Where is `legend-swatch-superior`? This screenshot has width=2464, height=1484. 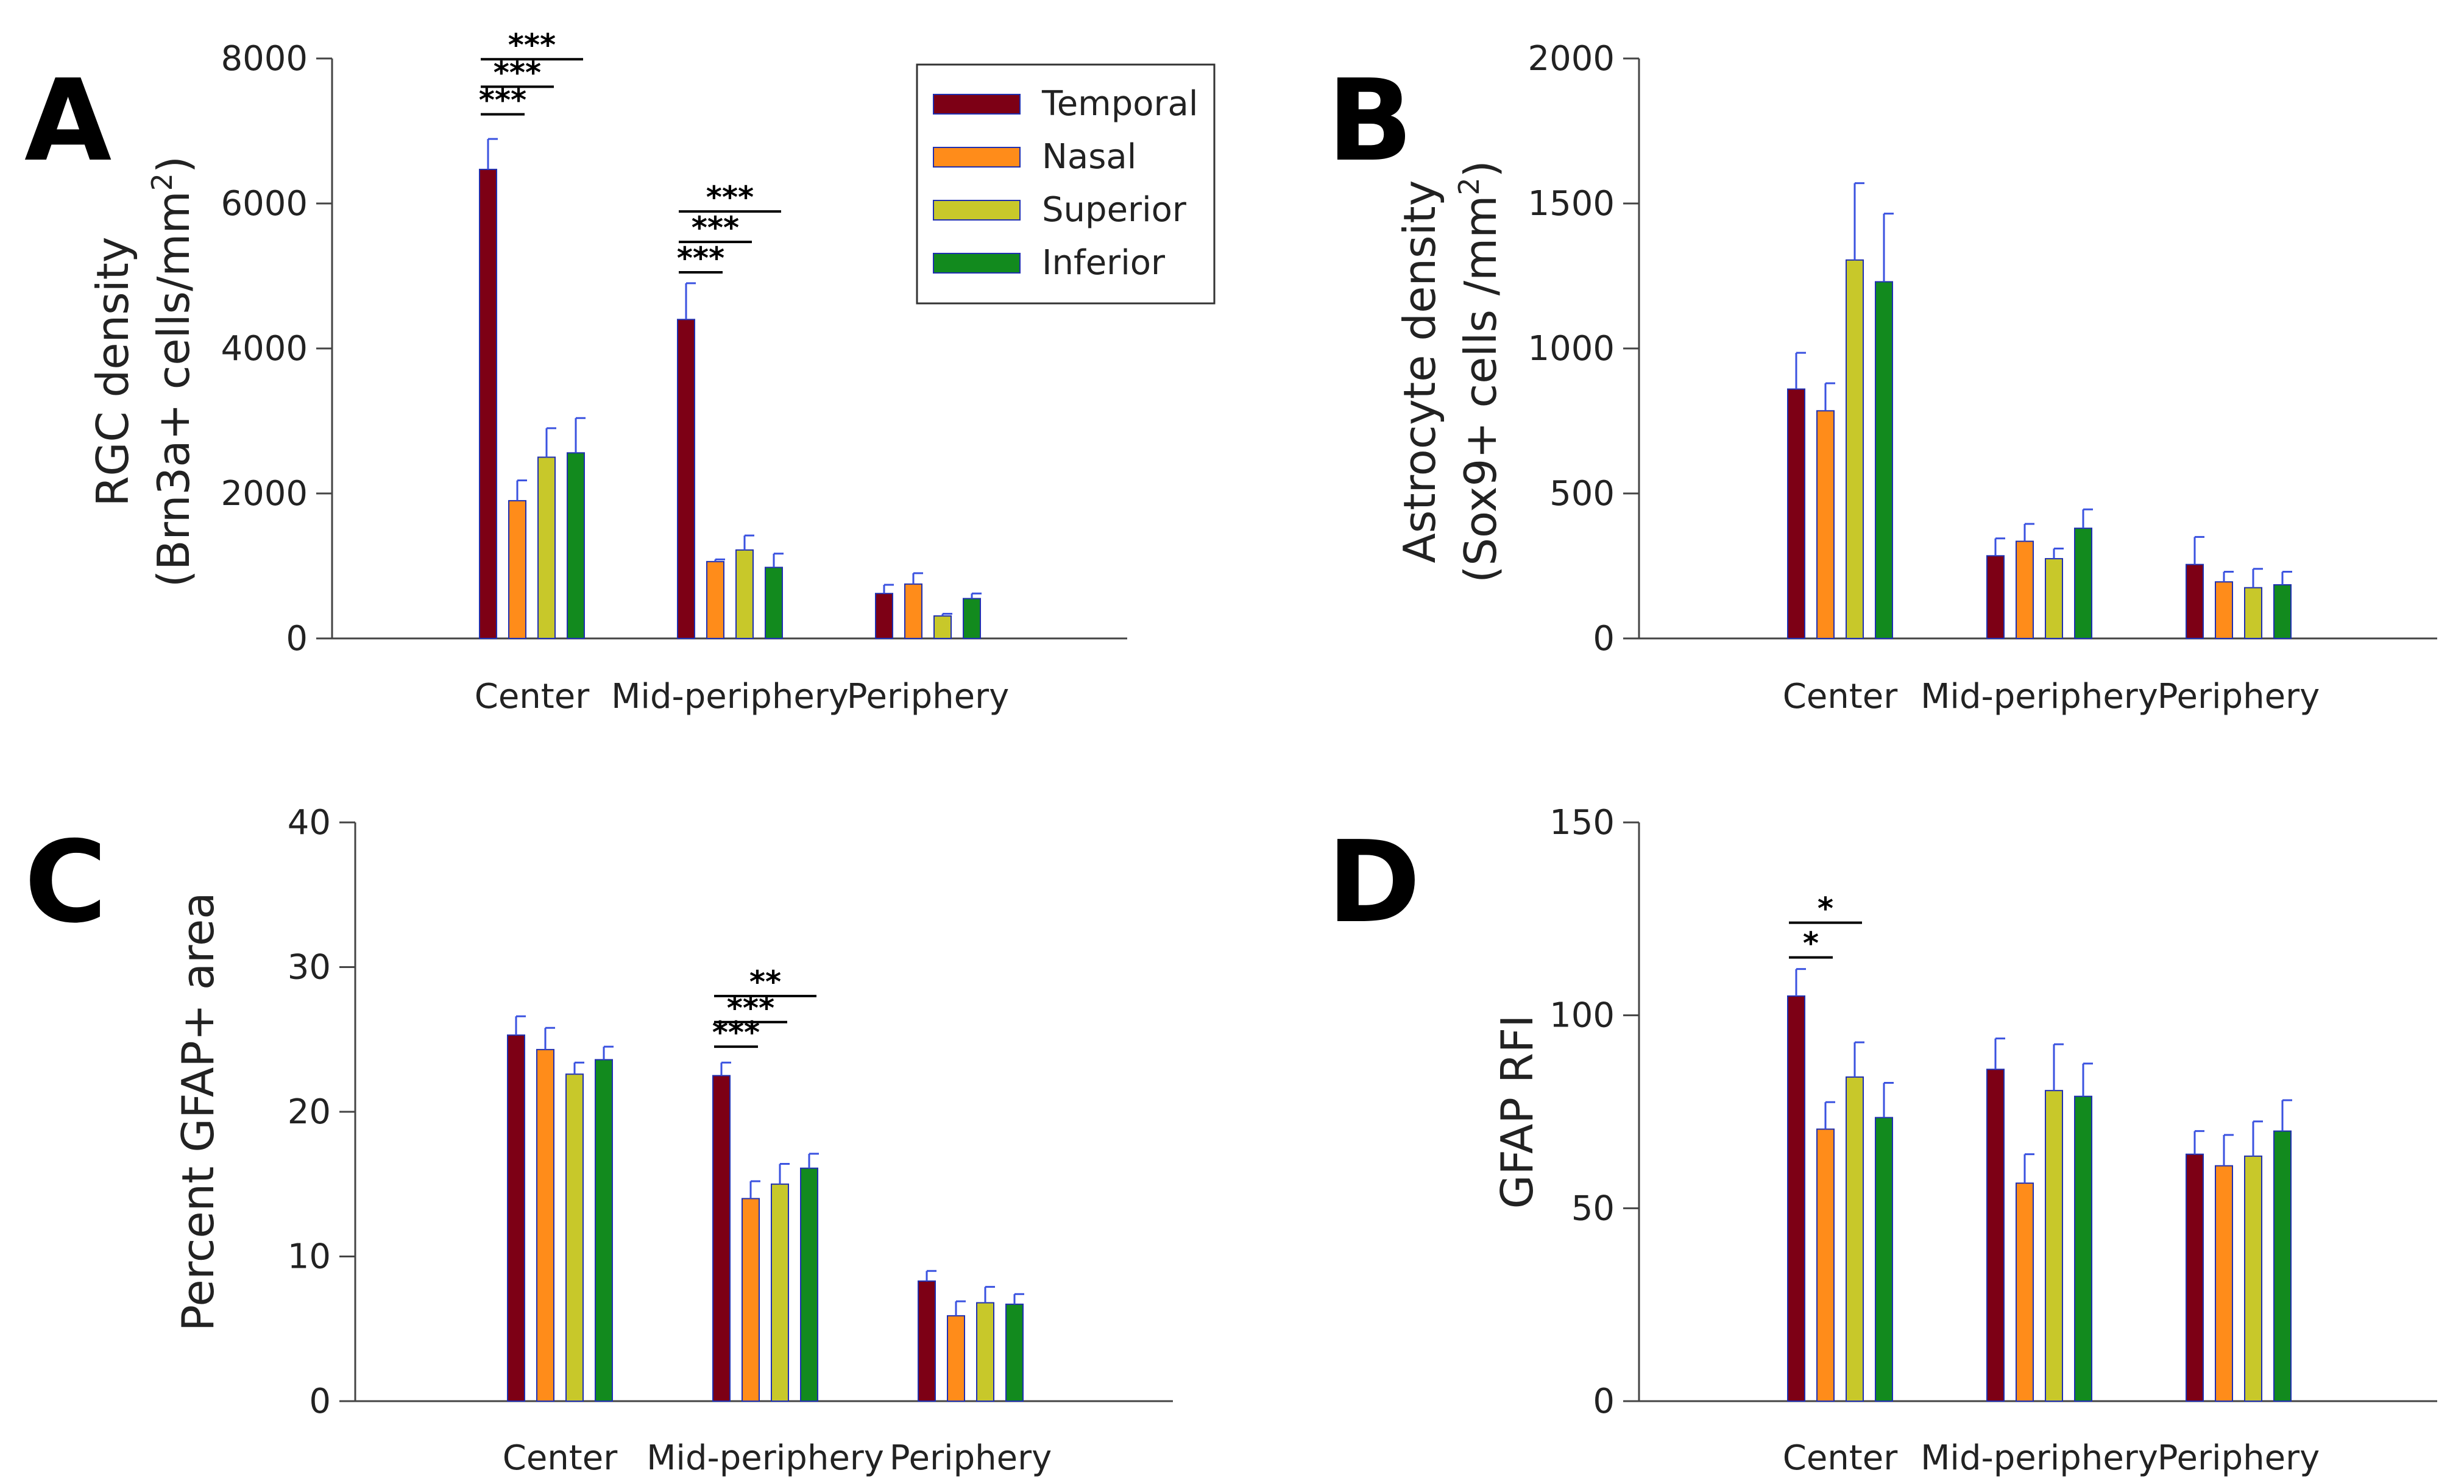
legend-swatch-superior is located at coordinates (977, 211).